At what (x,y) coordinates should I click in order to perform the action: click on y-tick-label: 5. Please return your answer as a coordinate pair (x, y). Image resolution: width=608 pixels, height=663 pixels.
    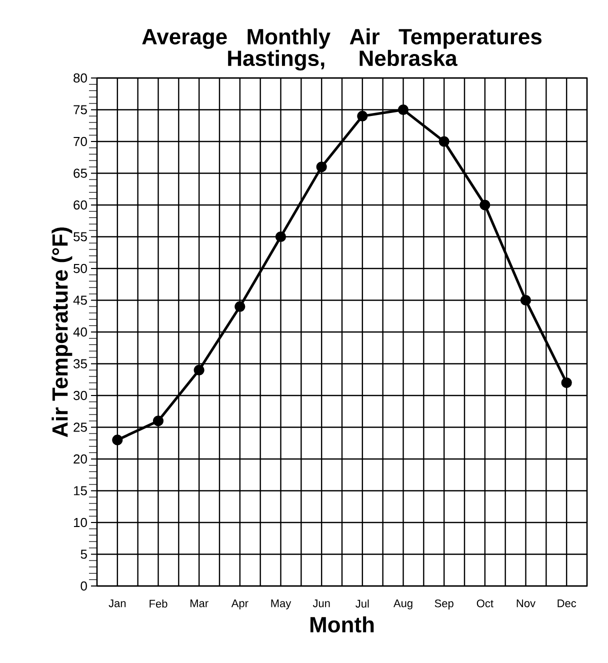
    Looking at the image, I should click on (83, 554).